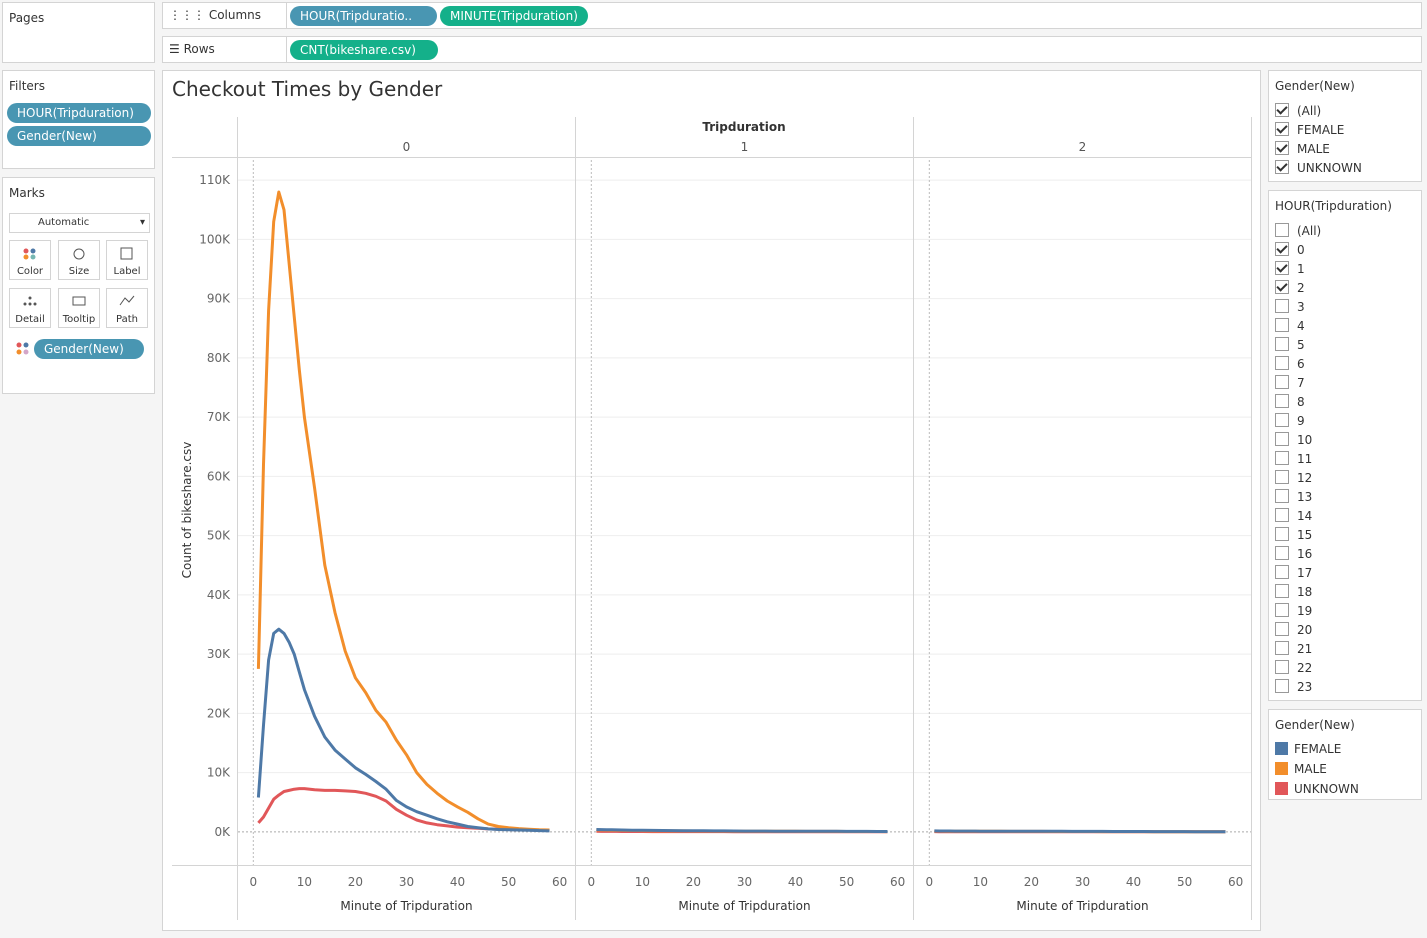 This screenshot has width=1427, height=938. Describe the element at coordinates (1305, 478) in the screenshot. I see `item-label: 12` at that location.